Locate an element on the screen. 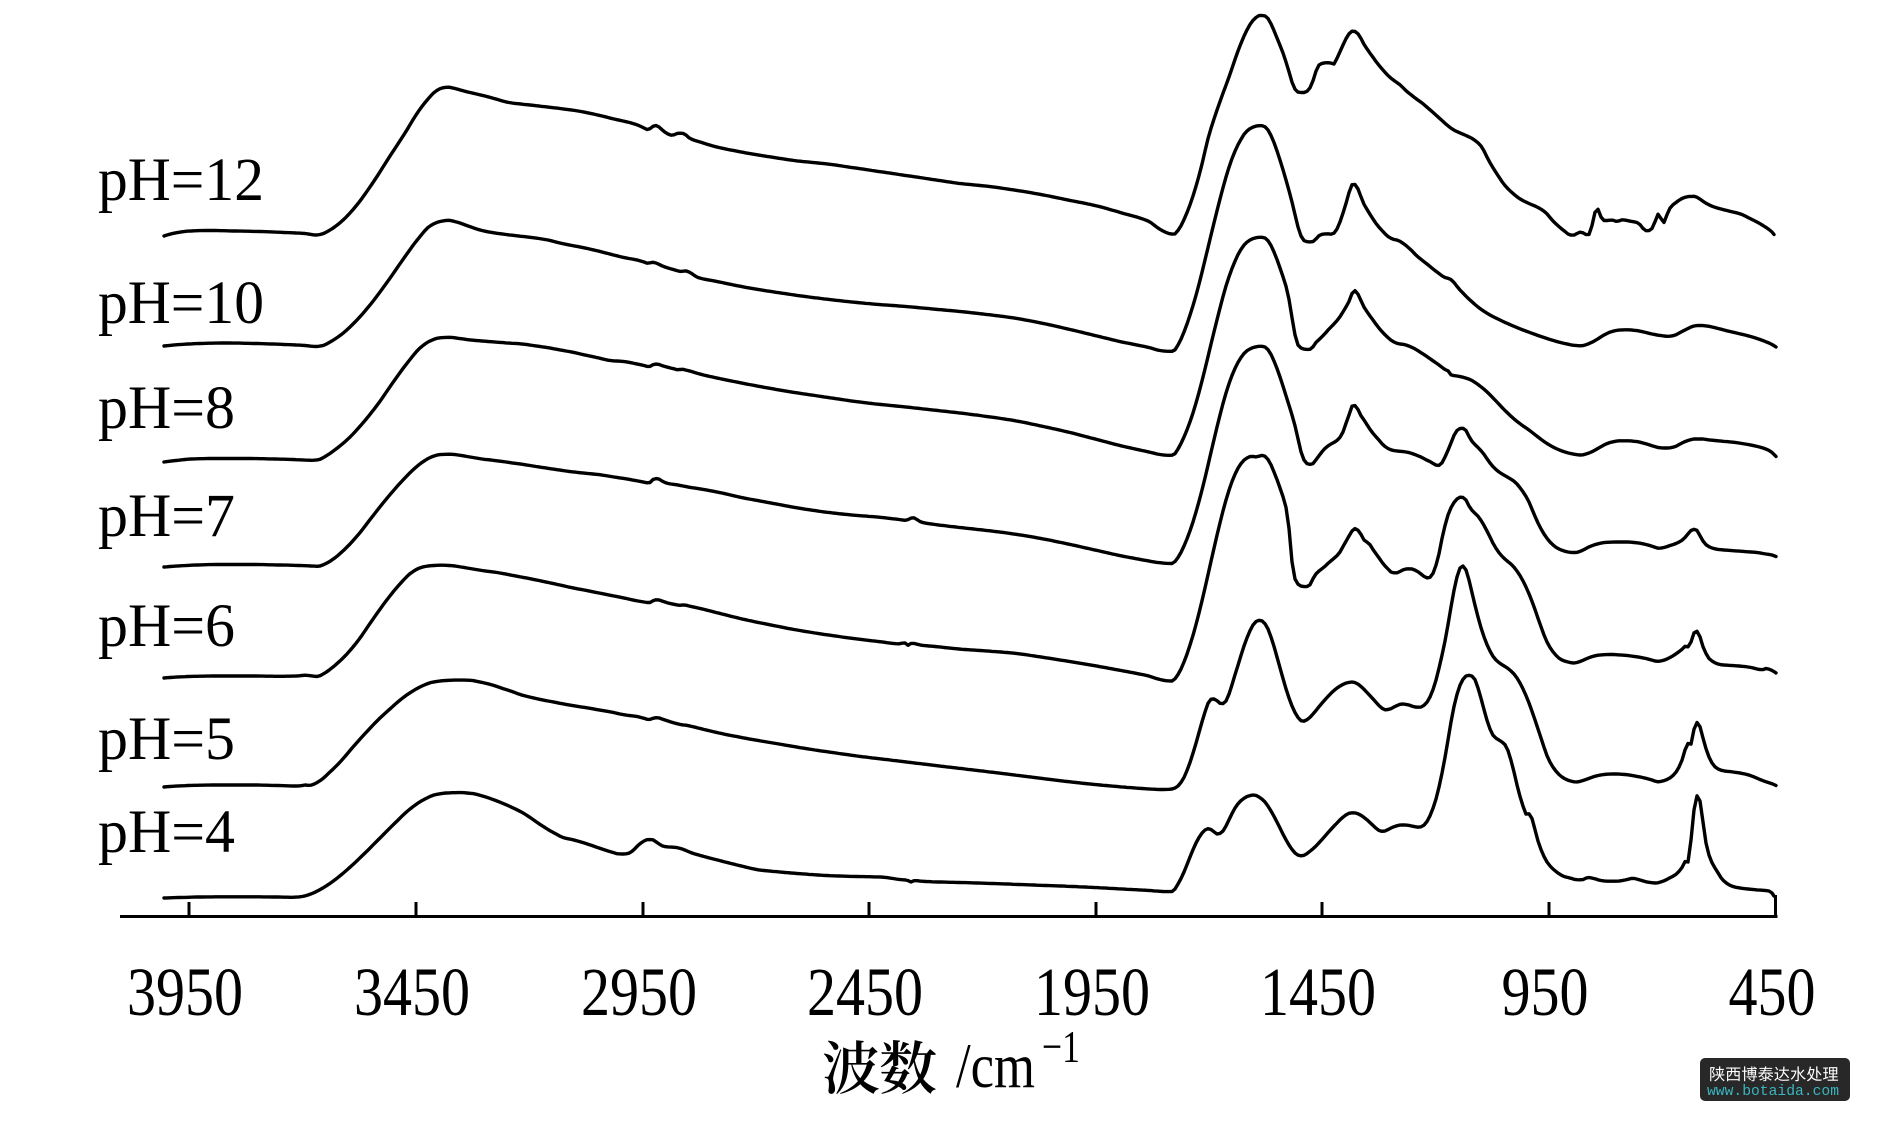  svg-text: −1 is located at coordinates (1061, 1046).